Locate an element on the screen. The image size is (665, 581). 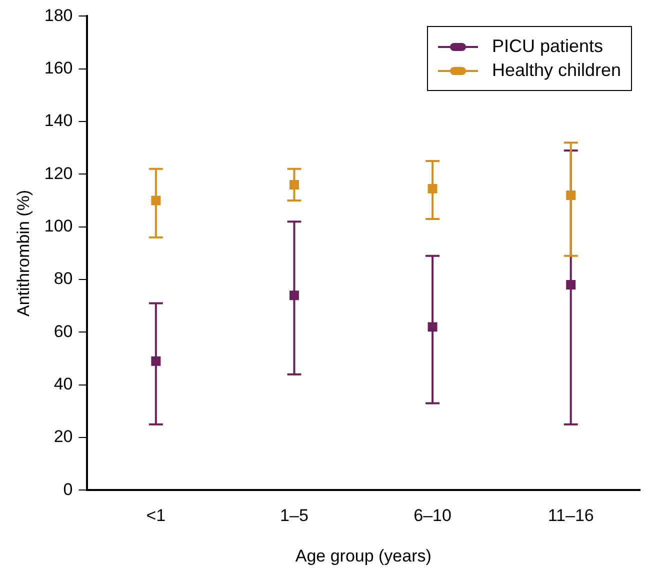
legend-label: Healthy children is located at coordinates (557, 71).